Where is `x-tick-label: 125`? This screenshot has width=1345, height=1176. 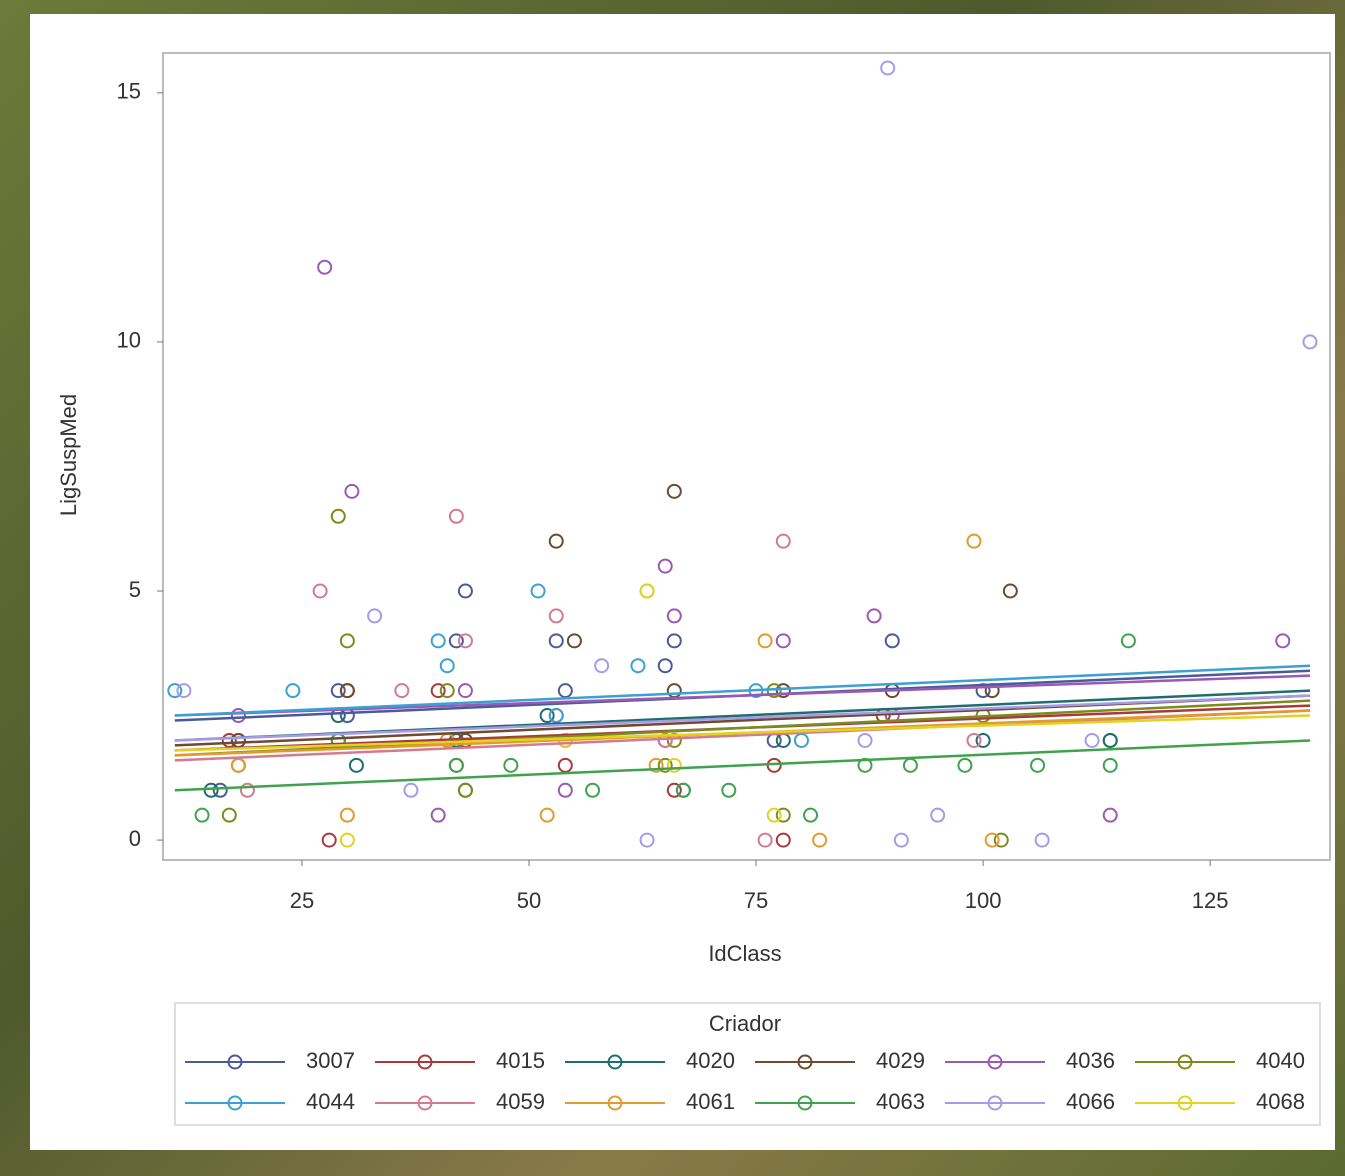 x-tick-label: 125 is located at coordinates (1210, 900).